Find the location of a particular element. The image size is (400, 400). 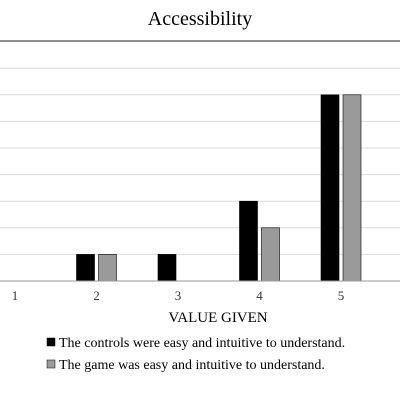

chart-title: Accessibility is located at coordinates (200, 19).